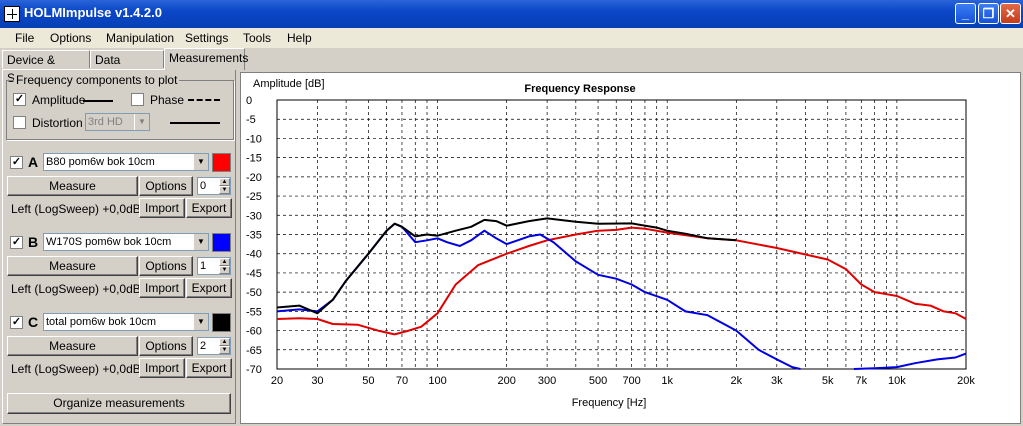  Describe the element at coordinates (861, 381) in the screenshot. I see `x-tick-label: 7k` at that location.